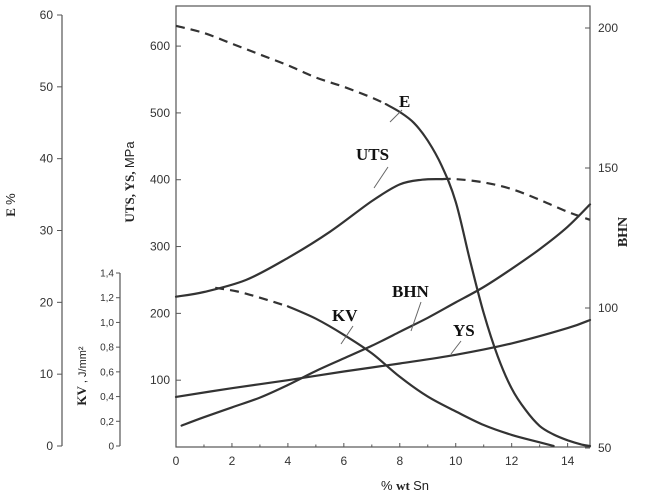  Describe the element at coordinates (160, 180) in the screenshot. I see `uts-ys-tick-label: 400` at that location.